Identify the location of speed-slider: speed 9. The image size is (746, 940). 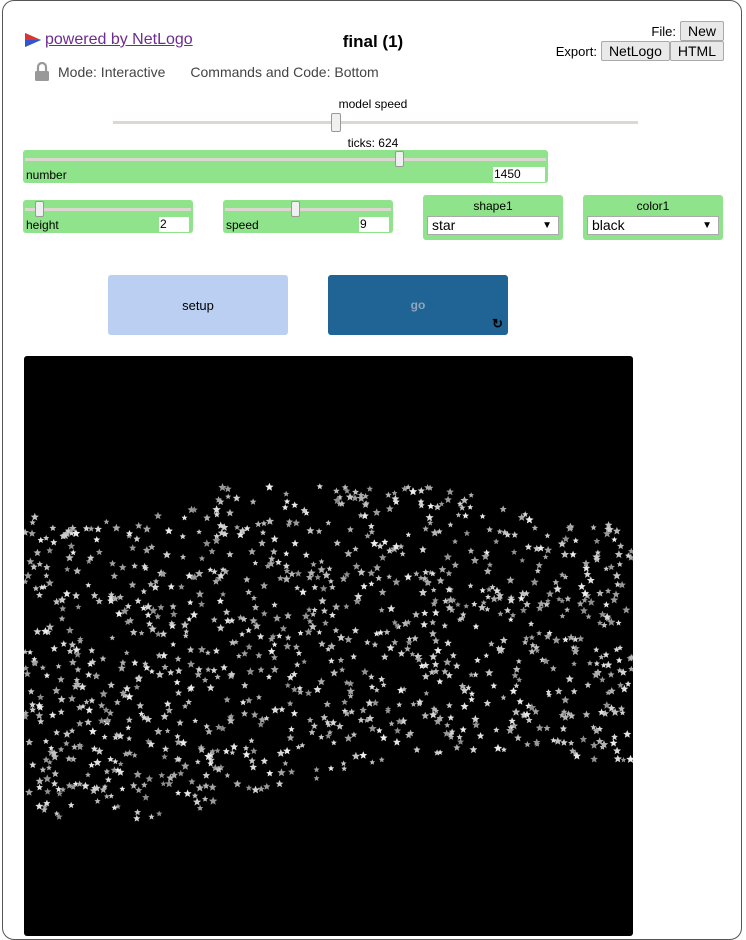
(308, 216).